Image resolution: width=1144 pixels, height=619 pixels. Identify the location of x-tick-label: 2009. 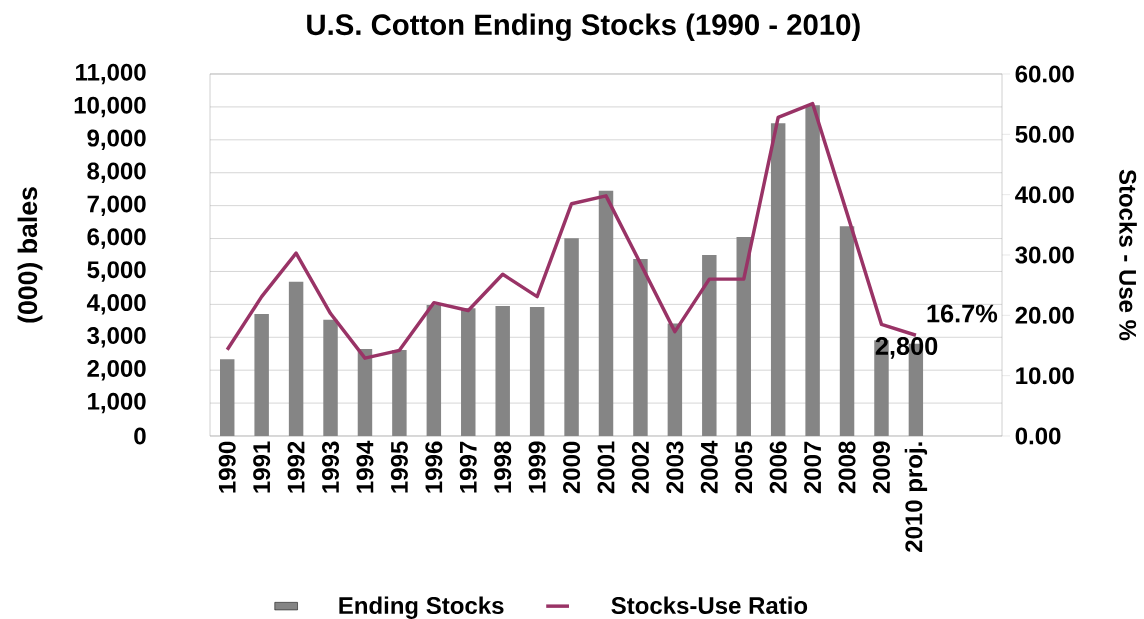
(881, 467).